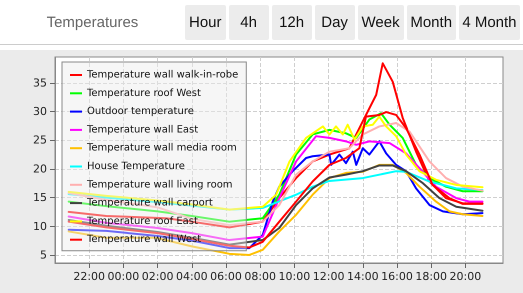  What do you see at coordinates (226, 276) in the screenshot?
I see `x-tick-label: 06:00` at bounding box center [226, 276].